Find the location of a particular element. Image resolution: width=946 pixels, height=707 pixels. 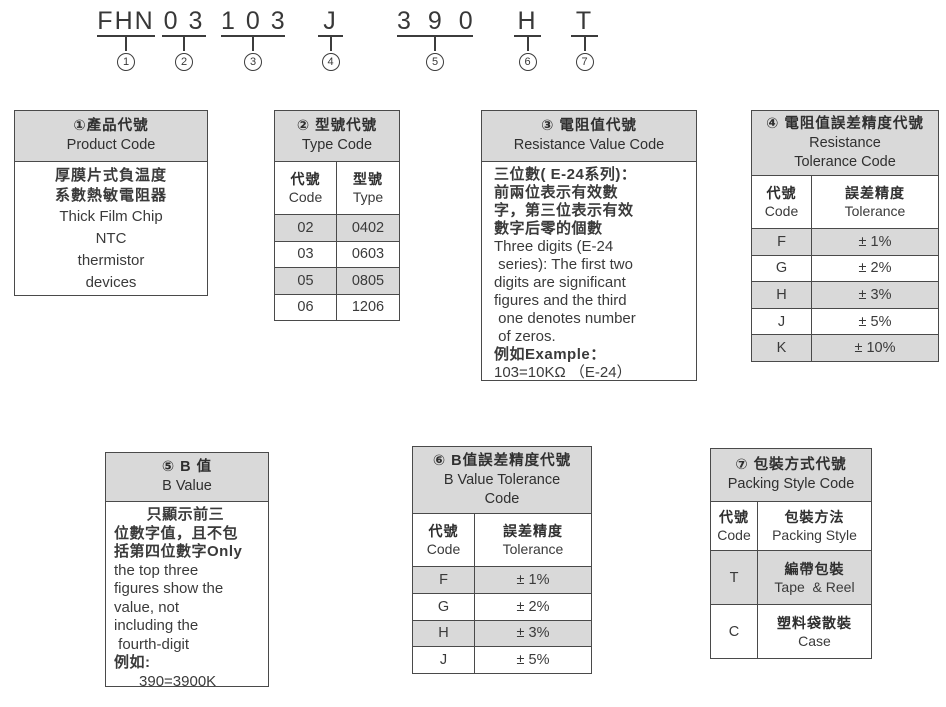

column-header-row: 代號 Code 包裝方法 Packing Style is located at coordinates (791, 526).